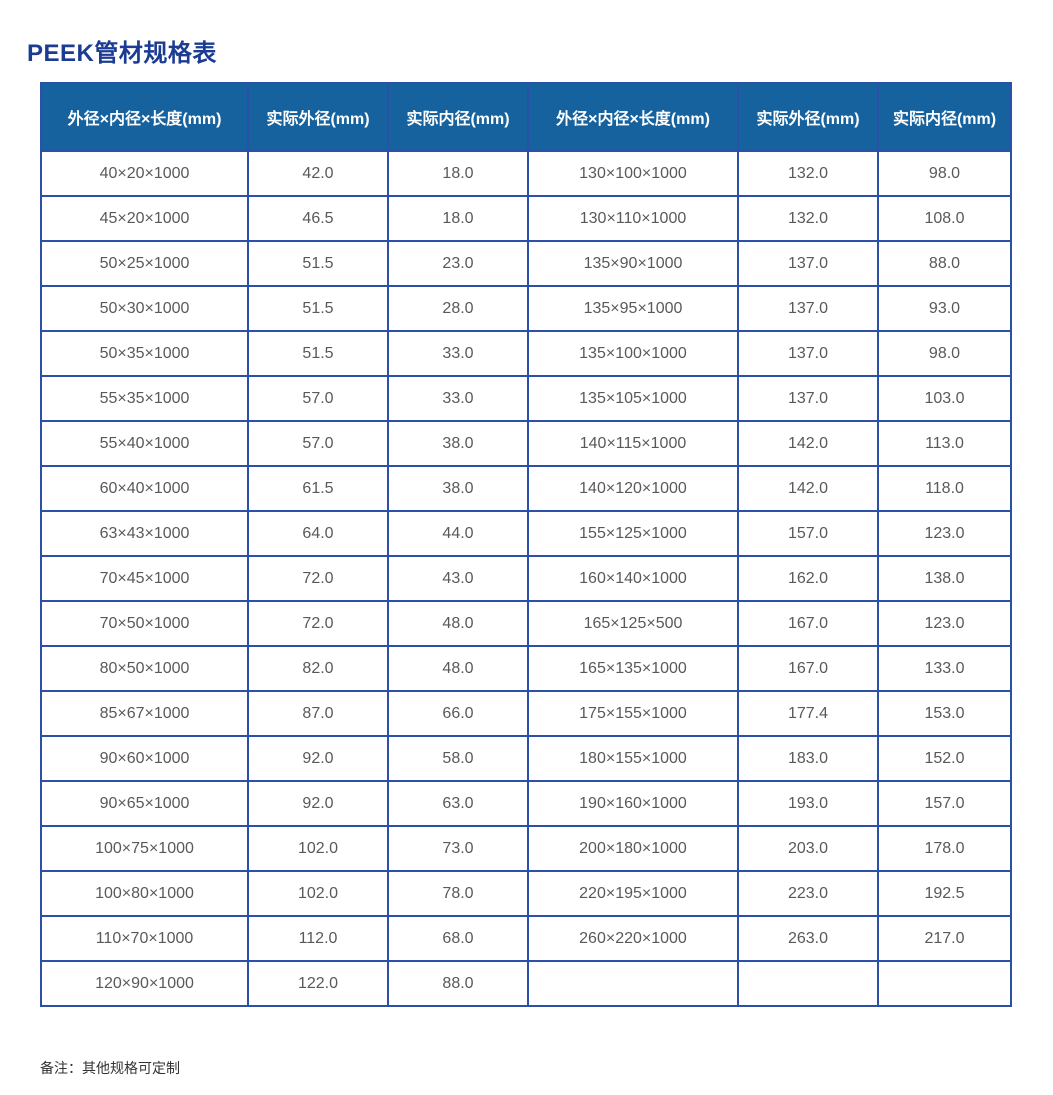 Image resolution: width=1053 pixels, height=1095 pixels. Describe the element at coordinates (526, 218) in the screenshot. I see `table-row: 45×20×1000 46.5 18.0 130×110×1000 132.0 108.0` at that location.